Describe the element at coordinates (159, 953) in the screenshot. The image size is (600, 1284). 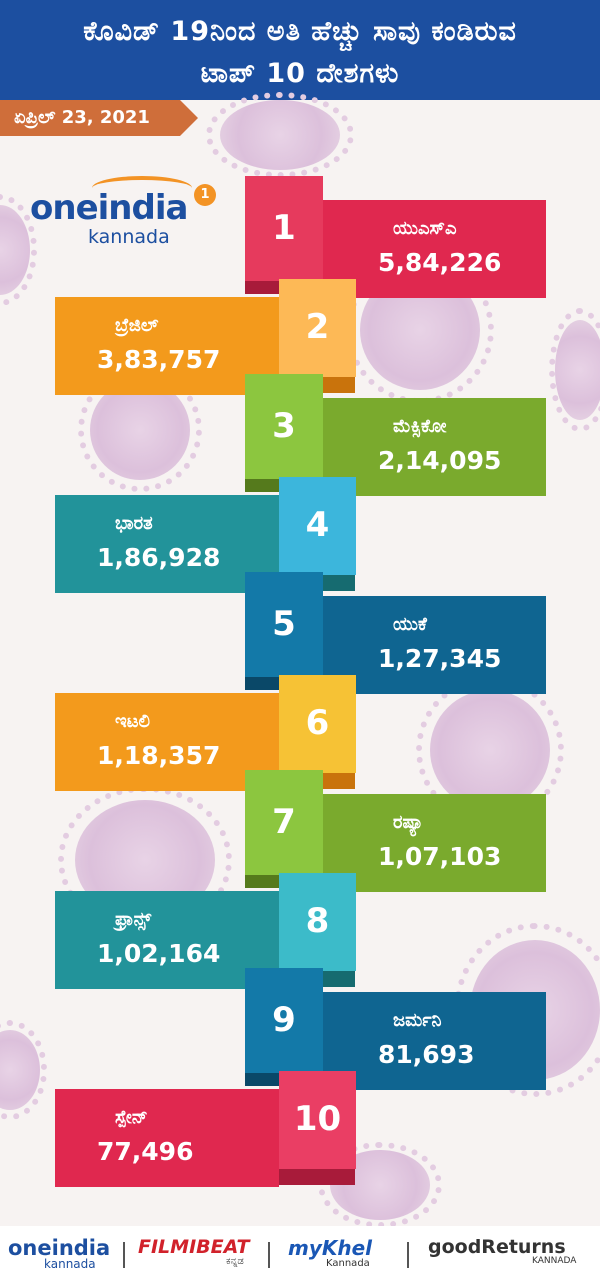
I see `death-count: 1,02,164` at that location.